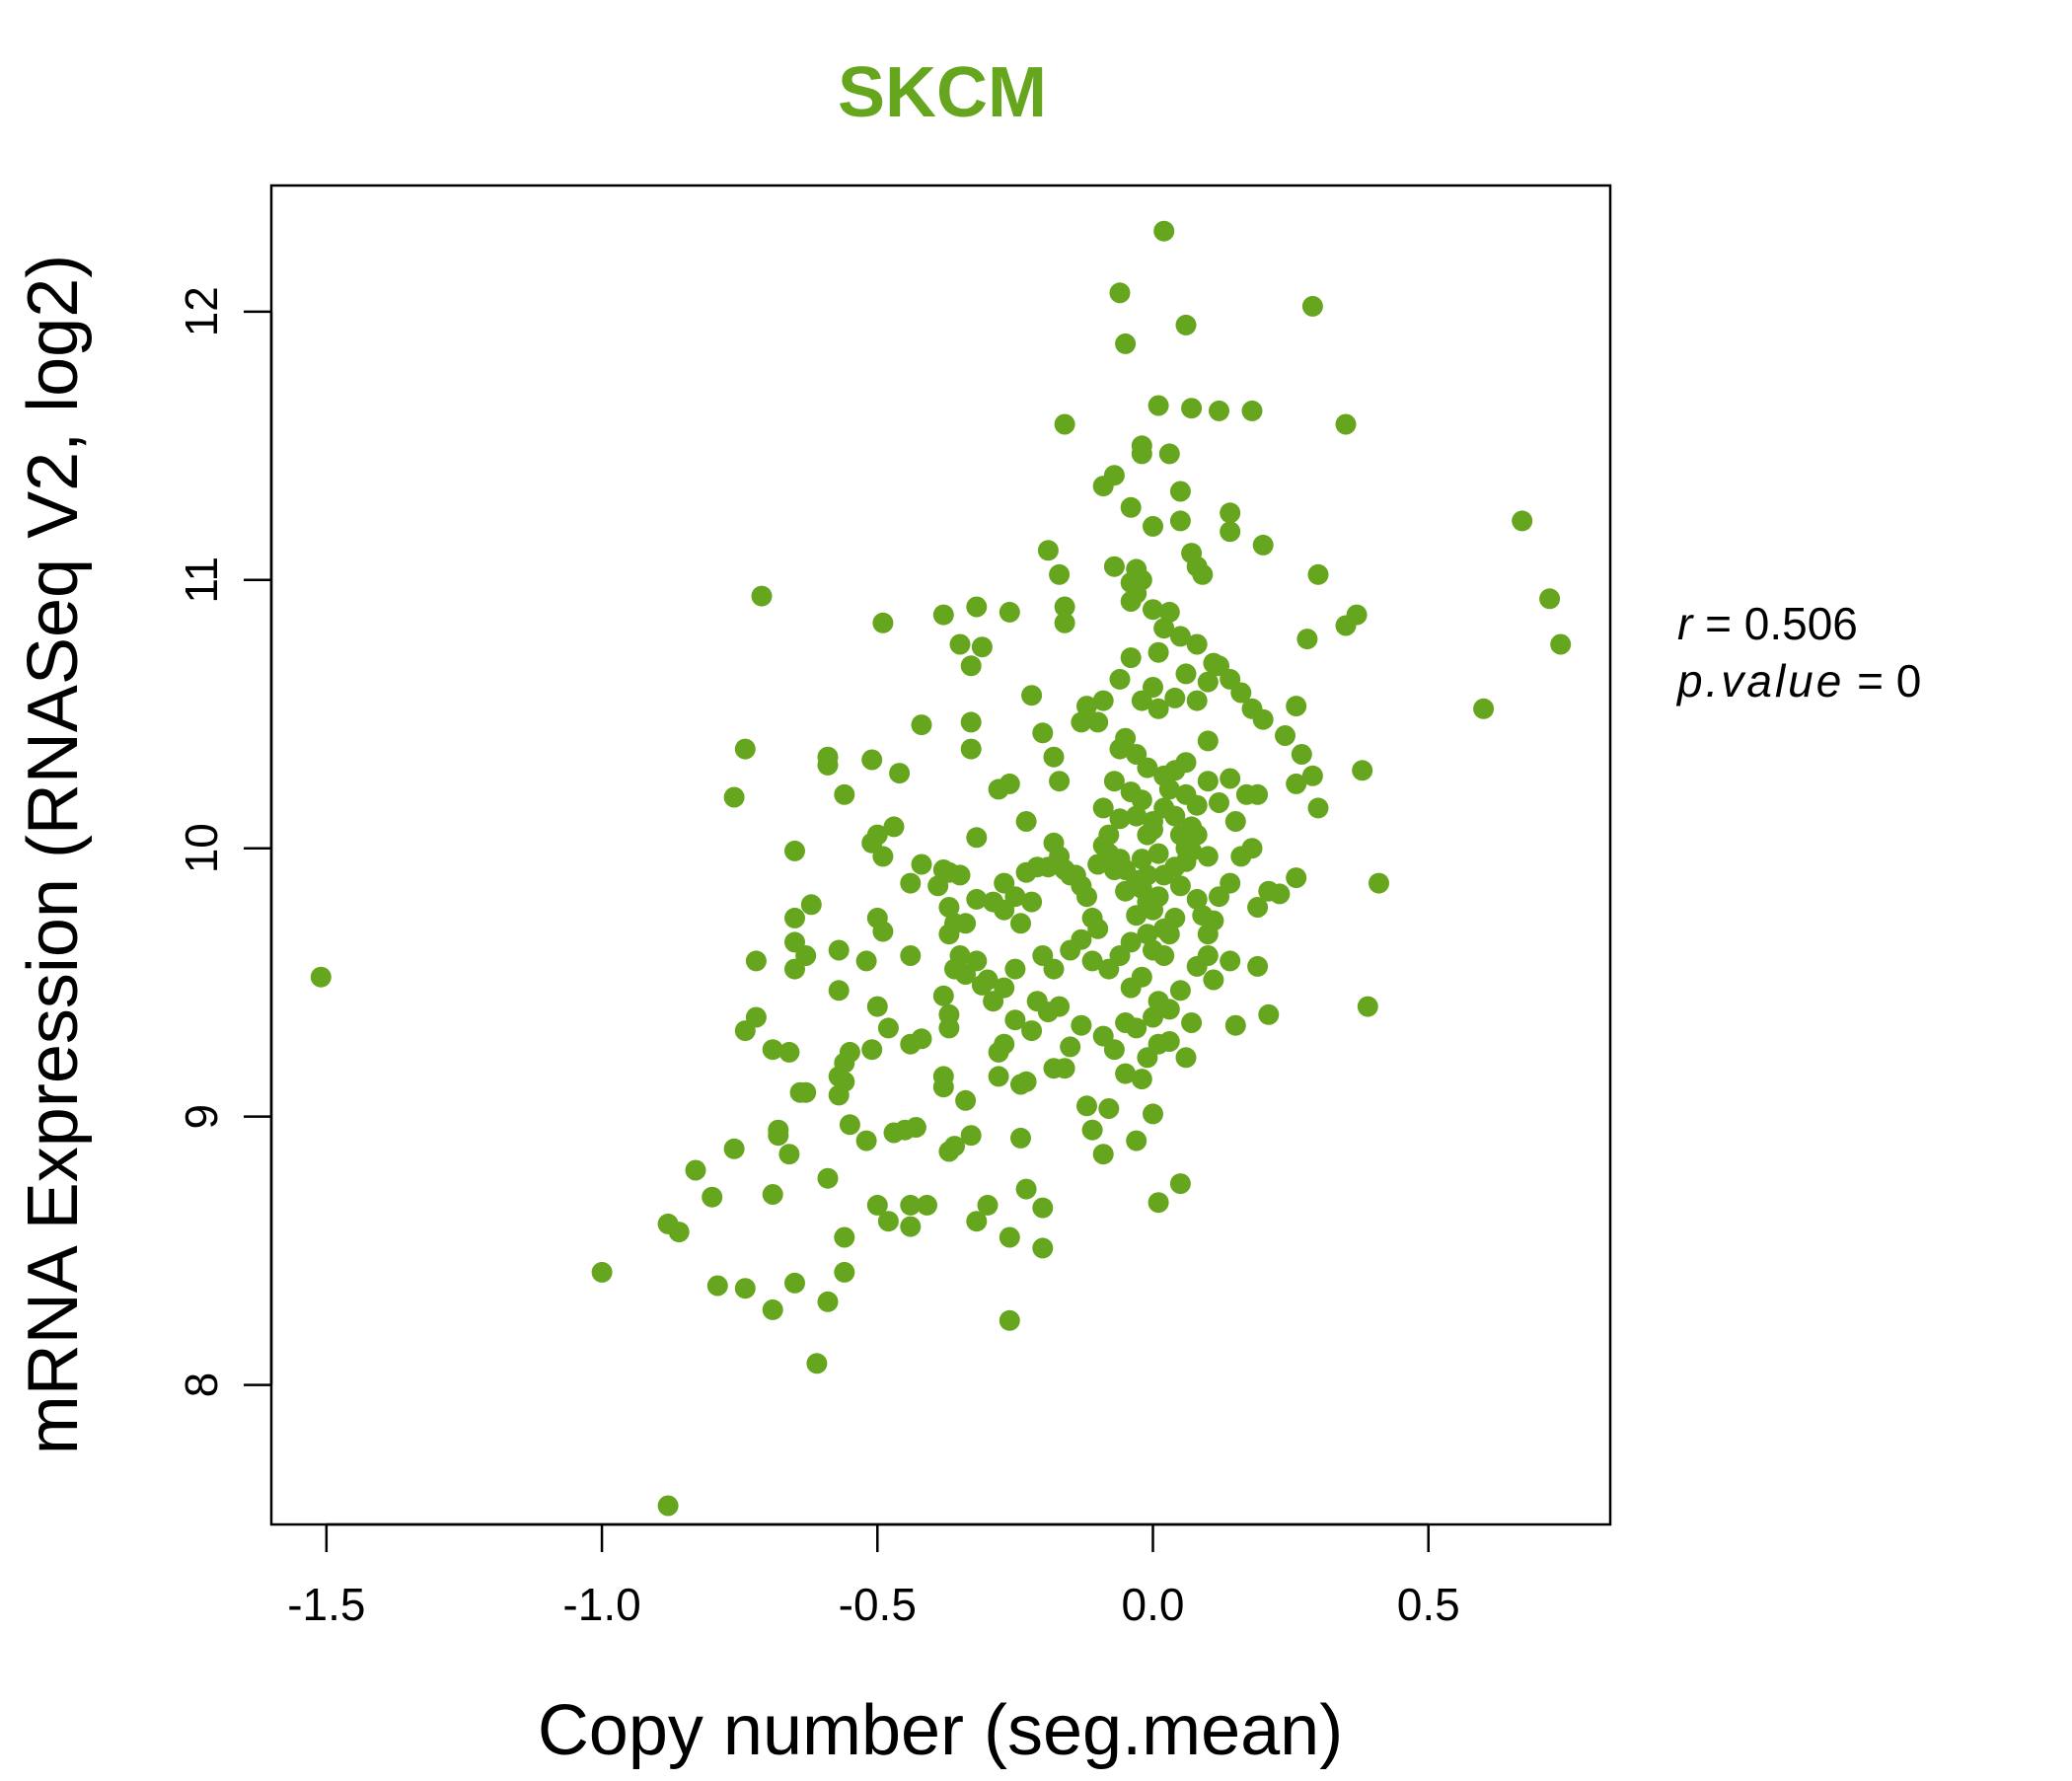 Image resolution: width=2072 pixels, height=1781 pixels. Describe the element at coordinates (1870, 680) in the screenshot. I see `p-equals: =` at that location.